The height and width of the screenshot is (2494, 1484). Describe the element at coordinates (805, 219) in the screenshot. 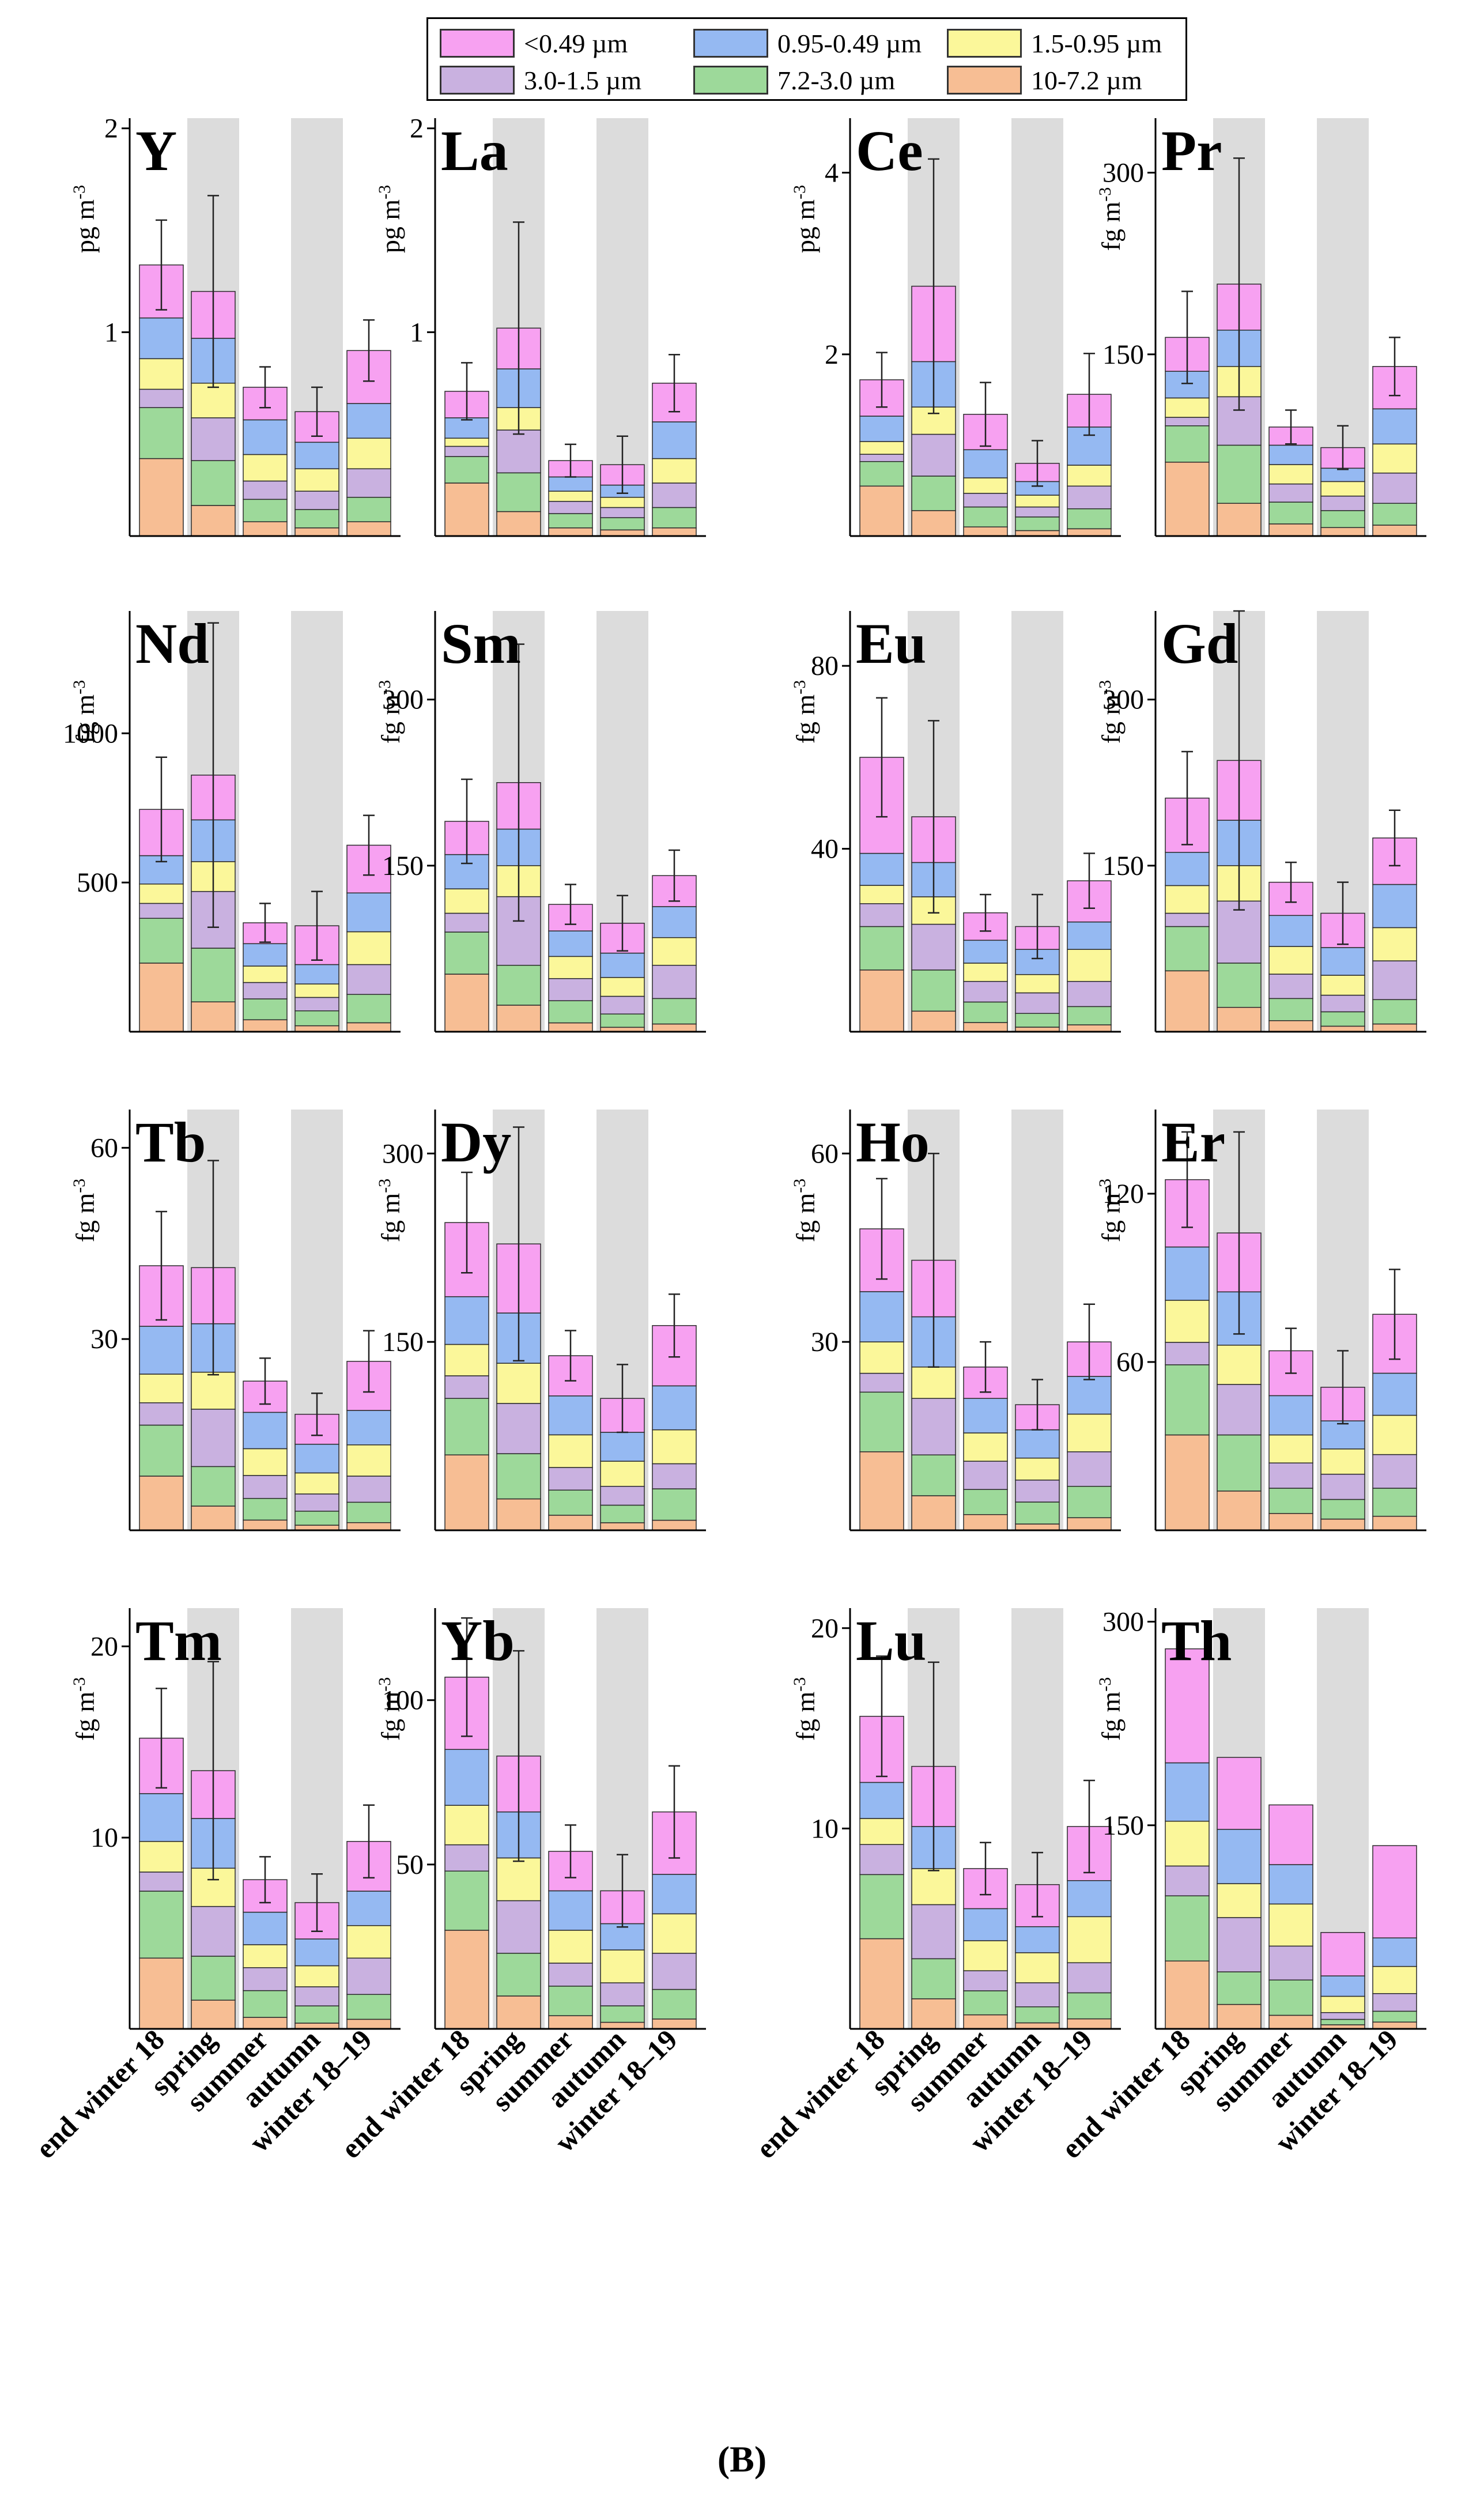

I see `y-axis-label-ce: pg m-3` at that location.